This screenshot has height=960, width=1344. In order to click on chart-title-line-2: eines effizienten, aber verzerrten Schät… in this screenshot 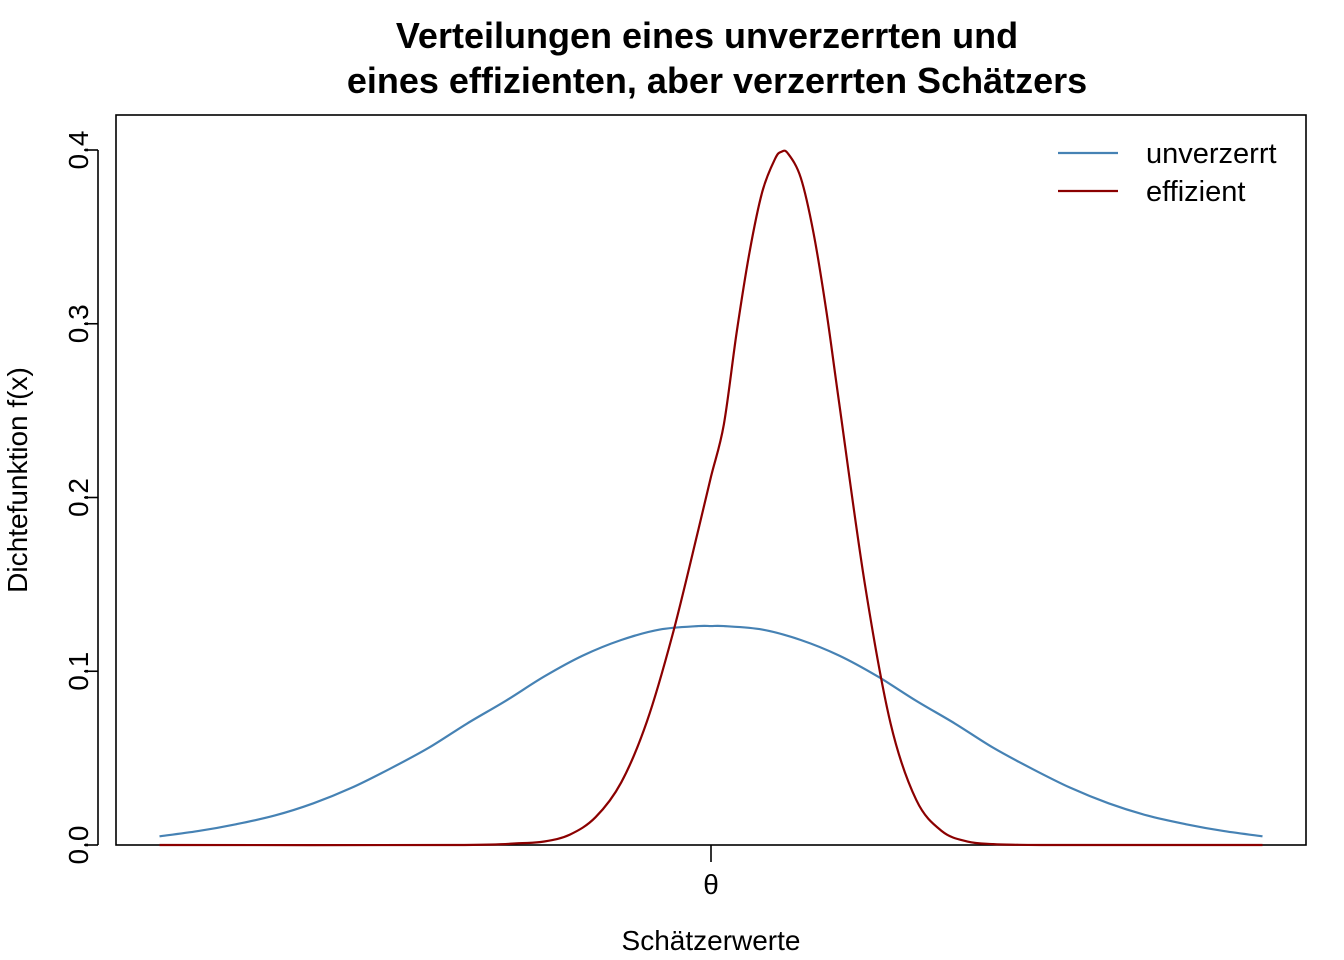, I will do `click(717, 80)`.